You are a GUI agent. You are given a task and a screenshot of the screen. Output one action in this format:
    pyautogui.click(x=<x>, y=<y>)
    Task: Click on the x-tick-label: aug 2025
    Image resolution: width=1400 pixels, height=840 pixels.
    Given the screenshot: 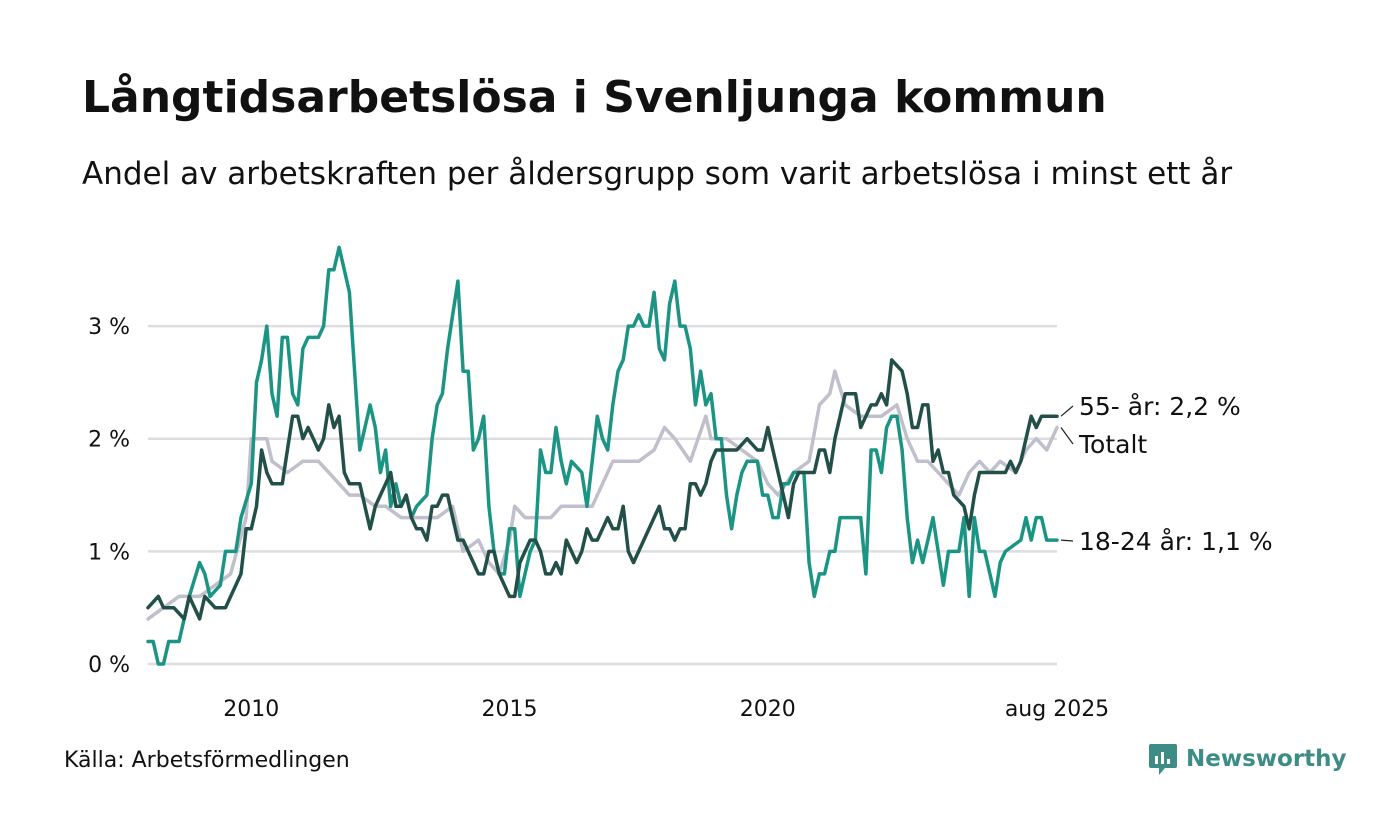 What is the action you would take?
    pyautogui.click(x=1057, y=709)
    